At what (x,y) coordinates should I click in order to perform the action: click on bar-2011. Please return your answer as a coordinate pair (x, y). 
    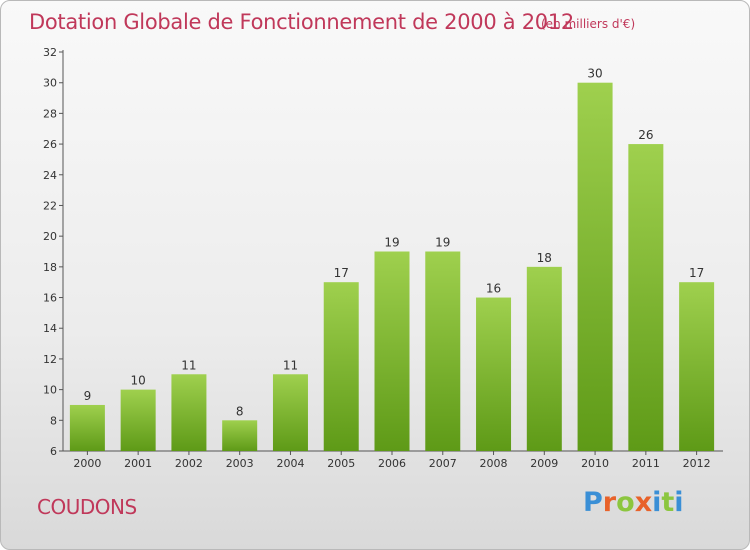
    Looking at the image, I should click on (646, 298).